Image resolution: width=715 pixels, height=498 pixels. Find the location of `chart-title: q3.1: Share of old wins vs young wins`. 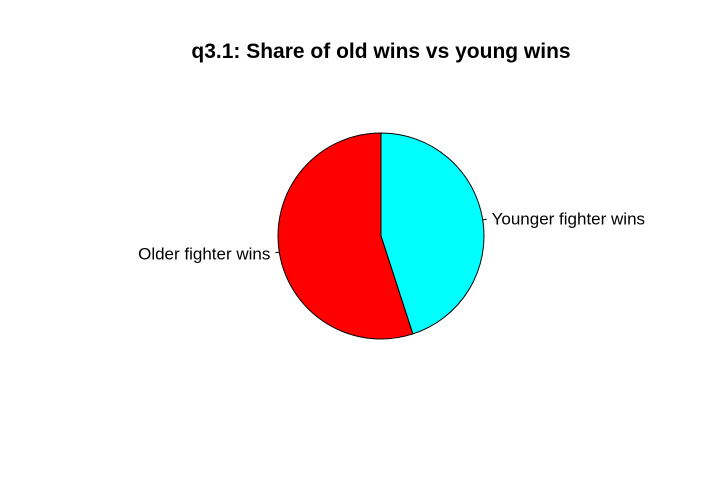

chart-title: q3.1: Share of old wins vs young wins is located at coordinates (380, 51).